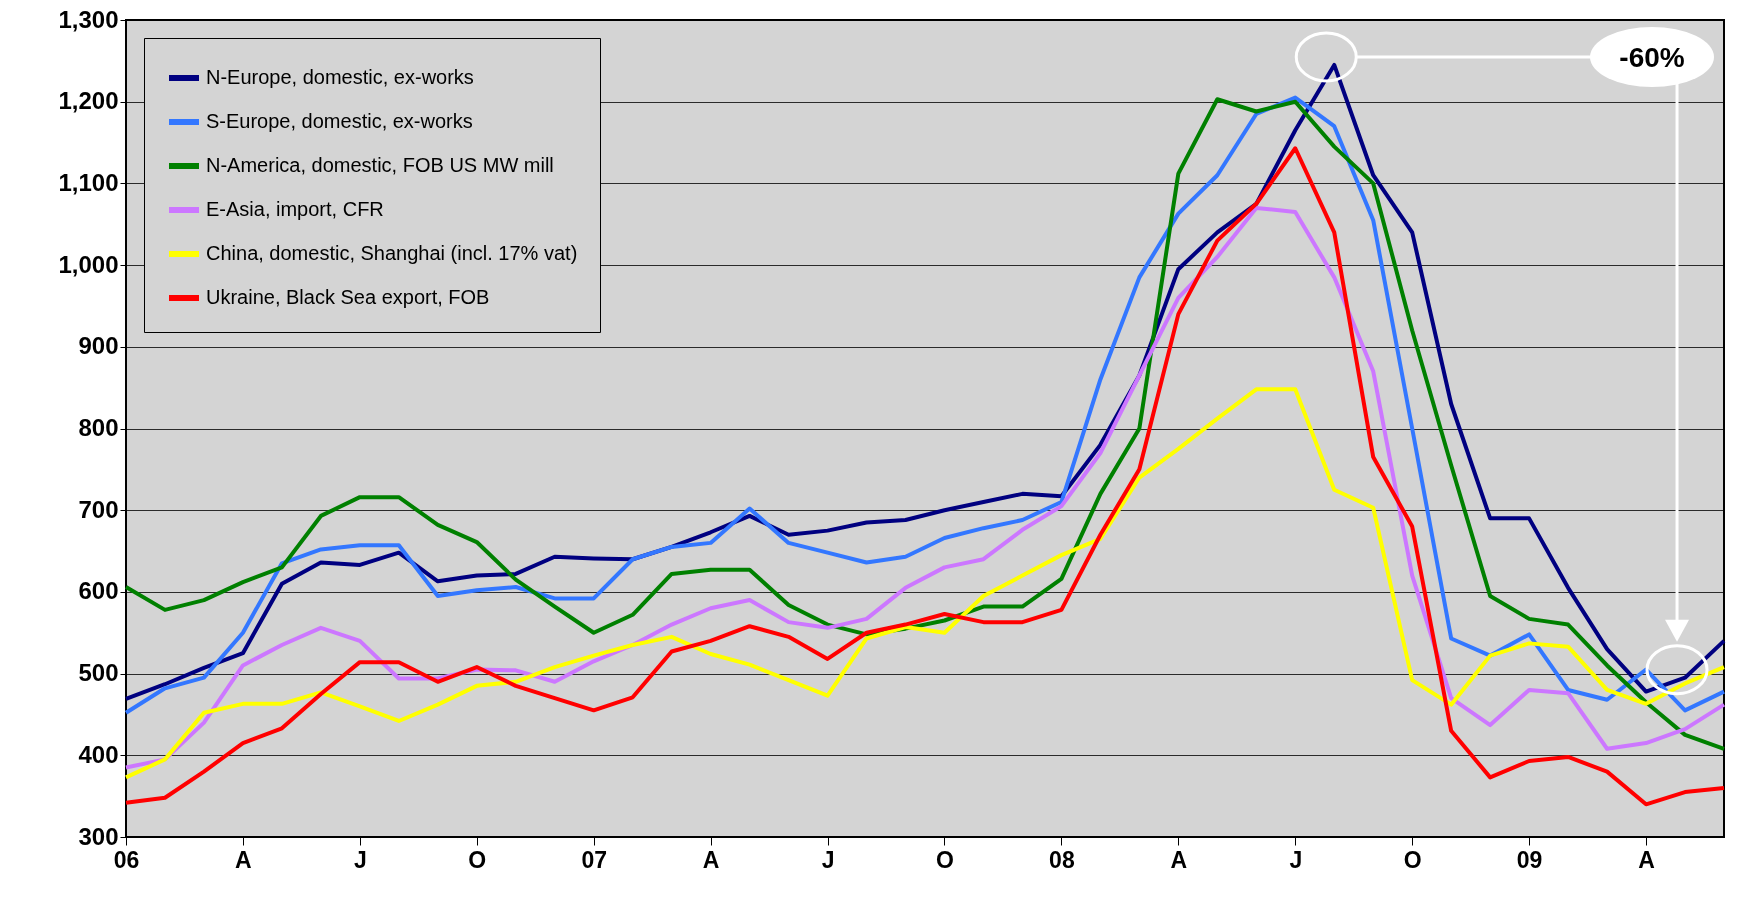  Describe the element at coordinates (348, 297) in the screenshot. I see `legend-label: Ukraine, Black Sea export, FOB` at that location.